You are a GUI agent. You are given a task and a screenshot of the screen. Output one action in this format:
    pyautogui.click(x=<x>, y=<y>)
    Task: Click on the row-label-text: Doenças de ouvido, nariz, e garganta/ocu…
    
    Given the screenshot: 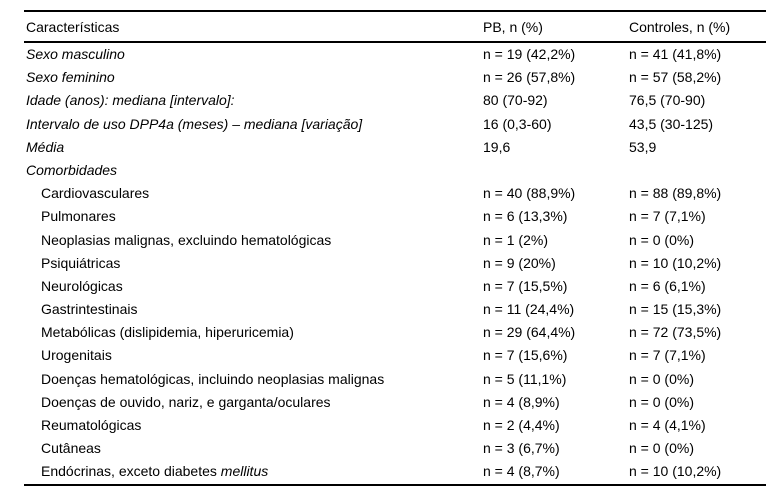 What is the action you would take?
    pyautogui.click(x=186, y=401)
    